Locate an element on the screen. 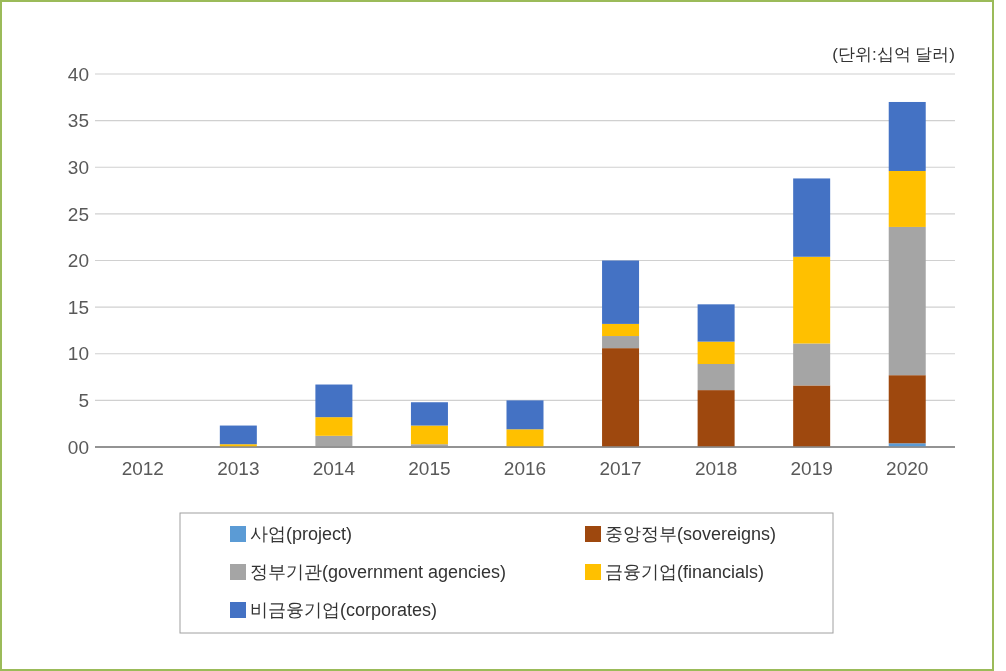  y-tick-label: 25 is located at coordinates (78, 214).